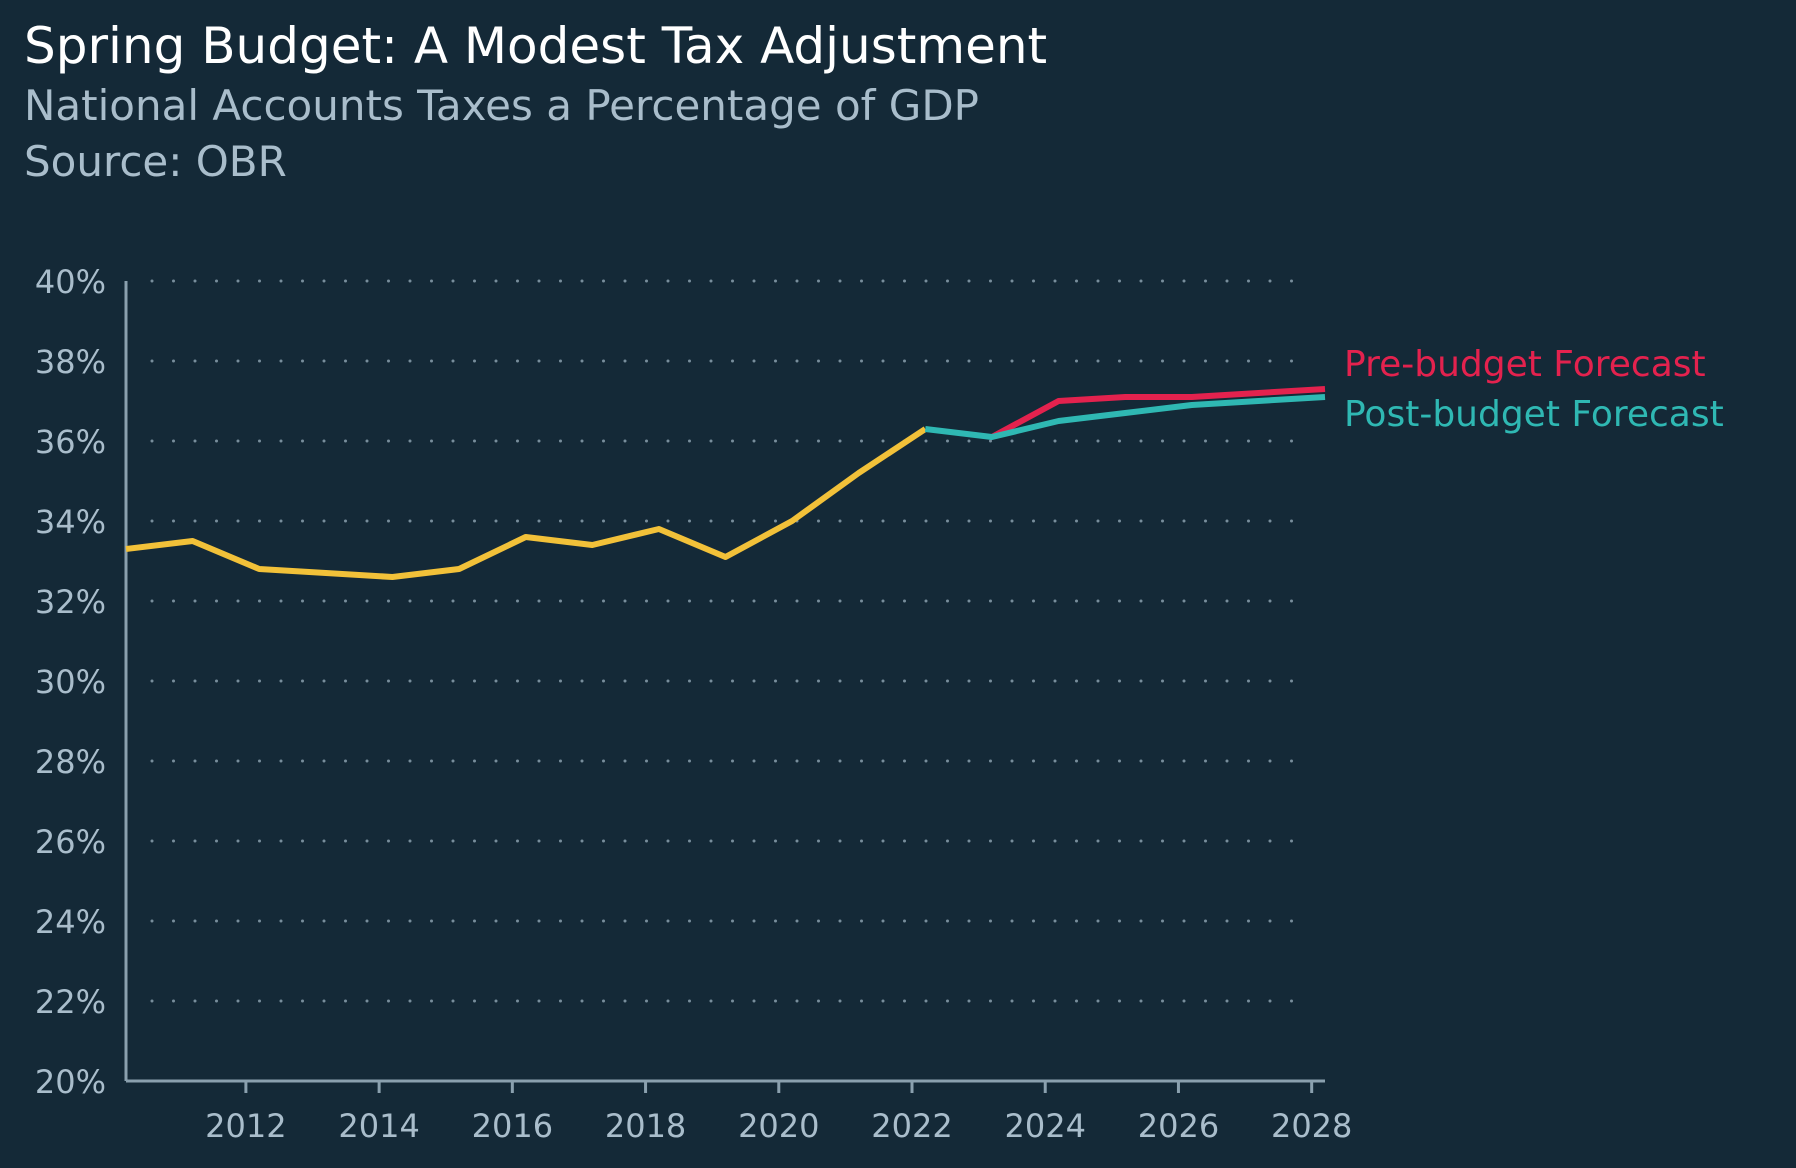 Image resolution: width=1796 pixels, height=1168 pixels. Describe the element at coordinates (70, 1002) in the screenshot. I see `y-tick-label: 22%` at that location.